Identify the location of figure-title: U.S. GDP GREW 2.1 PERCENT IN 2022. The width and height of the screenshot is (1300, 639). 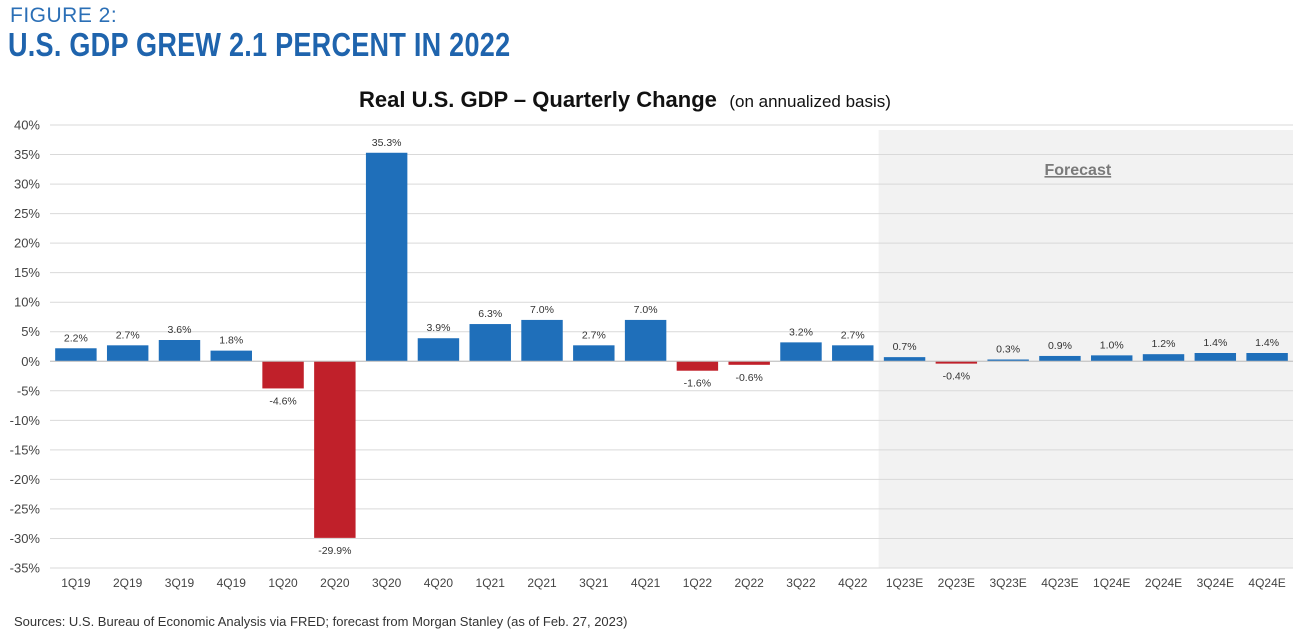
(259, 44).